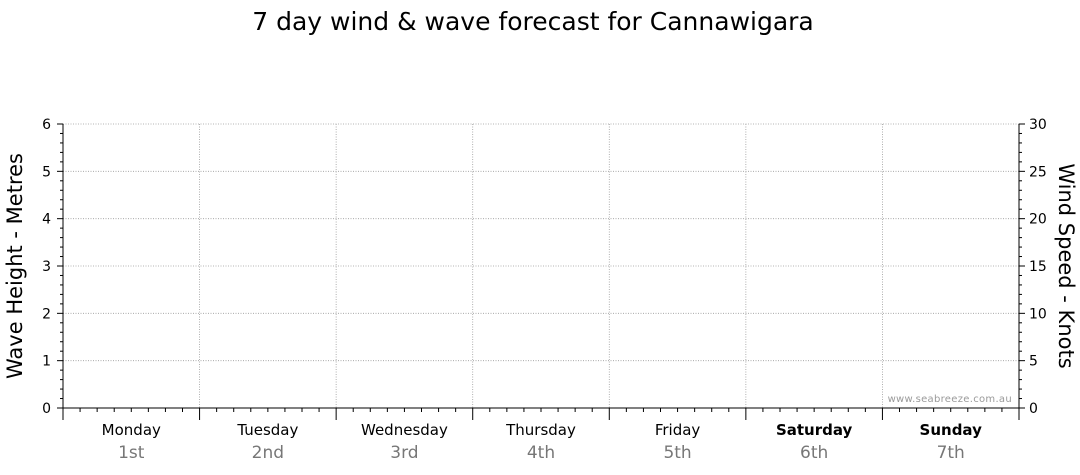 The width and height of the screenshot is (1080, 475). I want to click on y-left-tick-label: 5, so click(46, 172).